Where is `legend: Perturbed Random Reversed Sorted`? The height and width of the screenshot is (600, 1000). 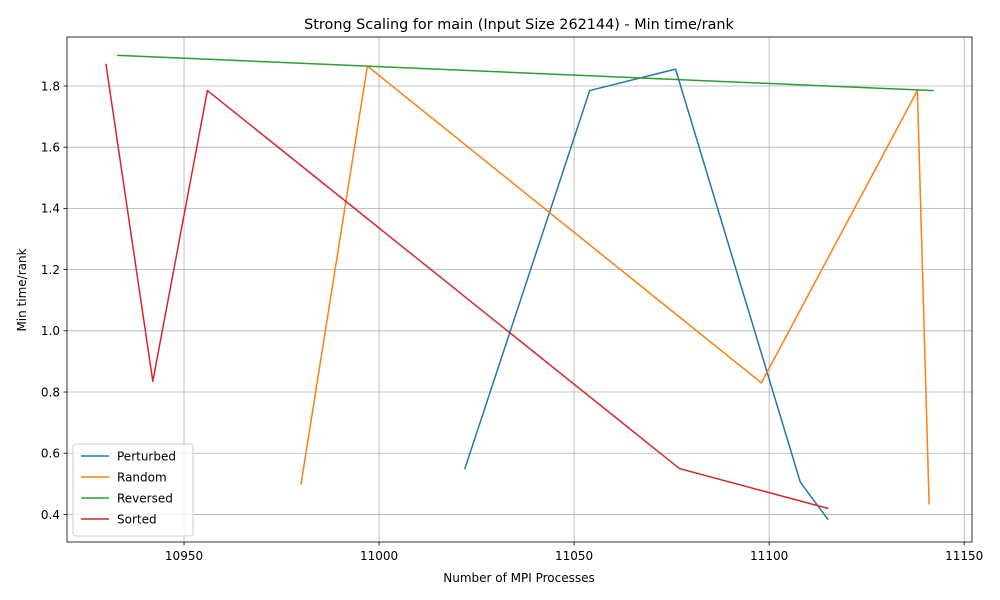 legend: Perturbed Random Reversed Sorted is located at coordinates (133, 490).